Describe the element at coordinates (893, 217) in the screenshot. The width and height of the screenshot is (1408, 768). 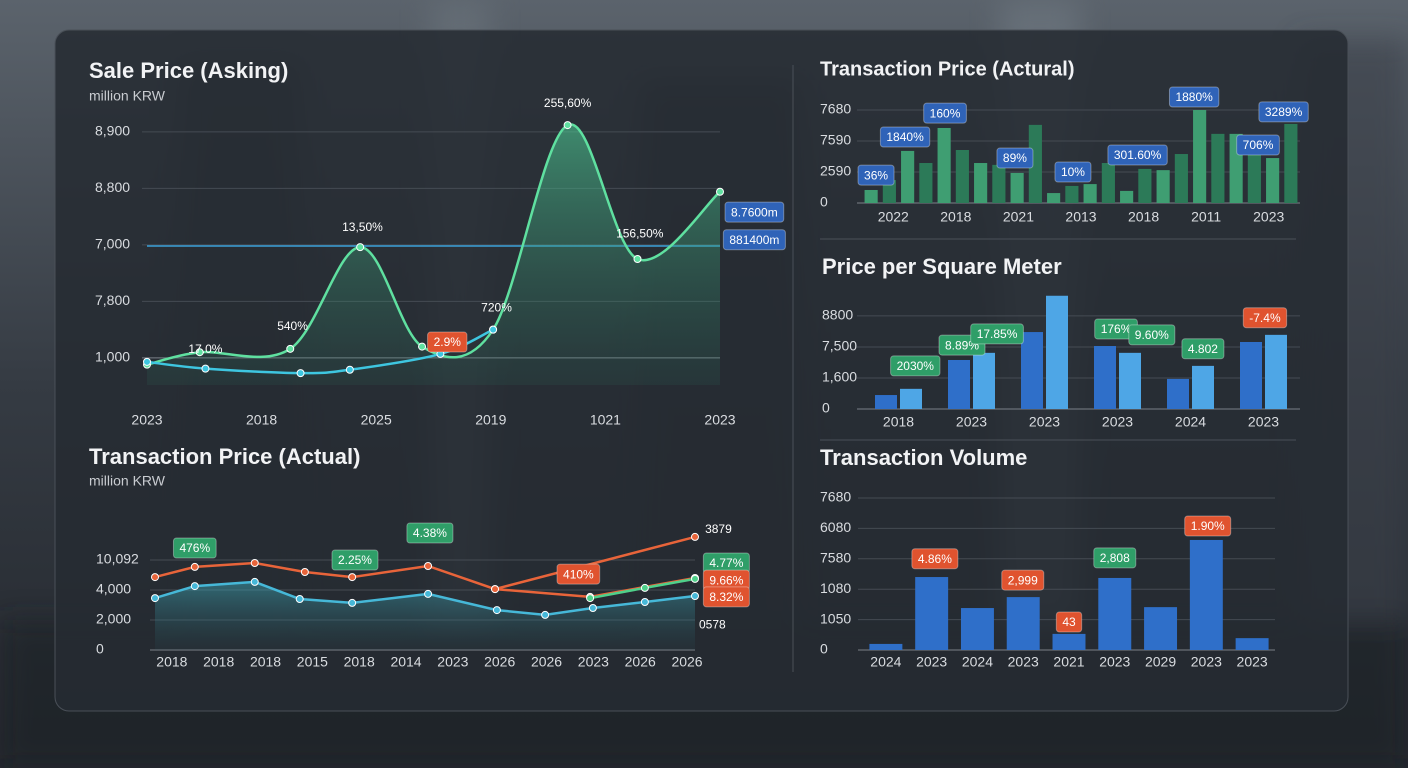
I see `x-tick-label: 2022` at that location.